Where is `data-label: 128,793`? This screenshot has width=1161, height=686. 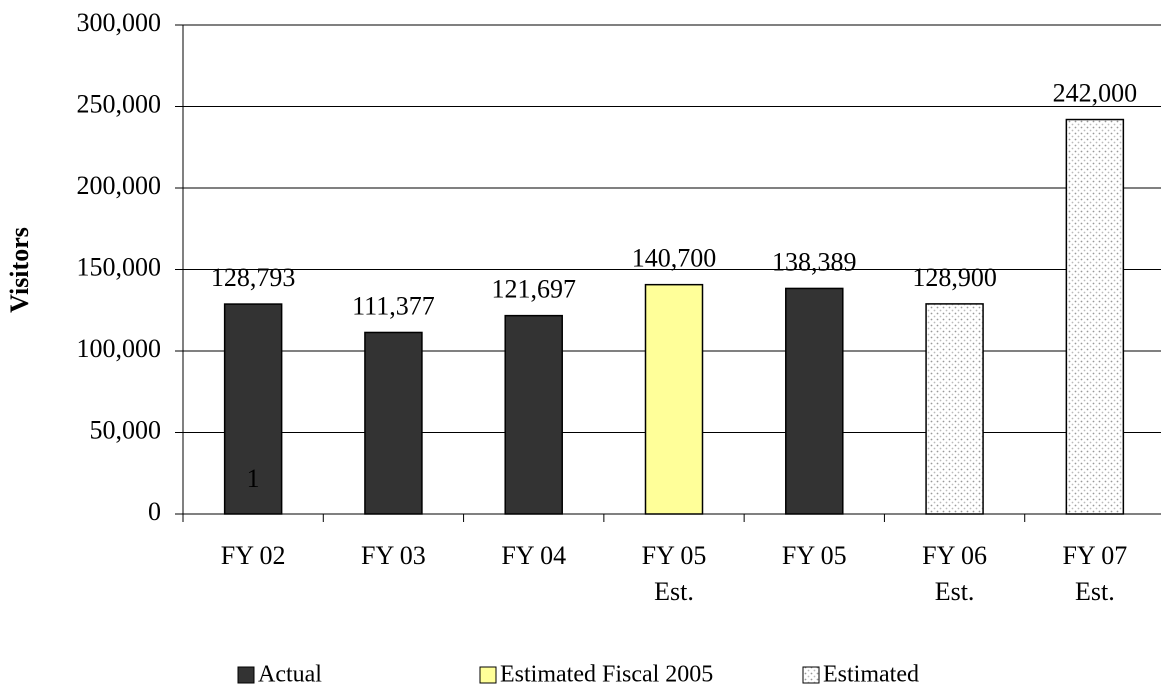
data-label: 128,793 is located at coordinates (253, 277).